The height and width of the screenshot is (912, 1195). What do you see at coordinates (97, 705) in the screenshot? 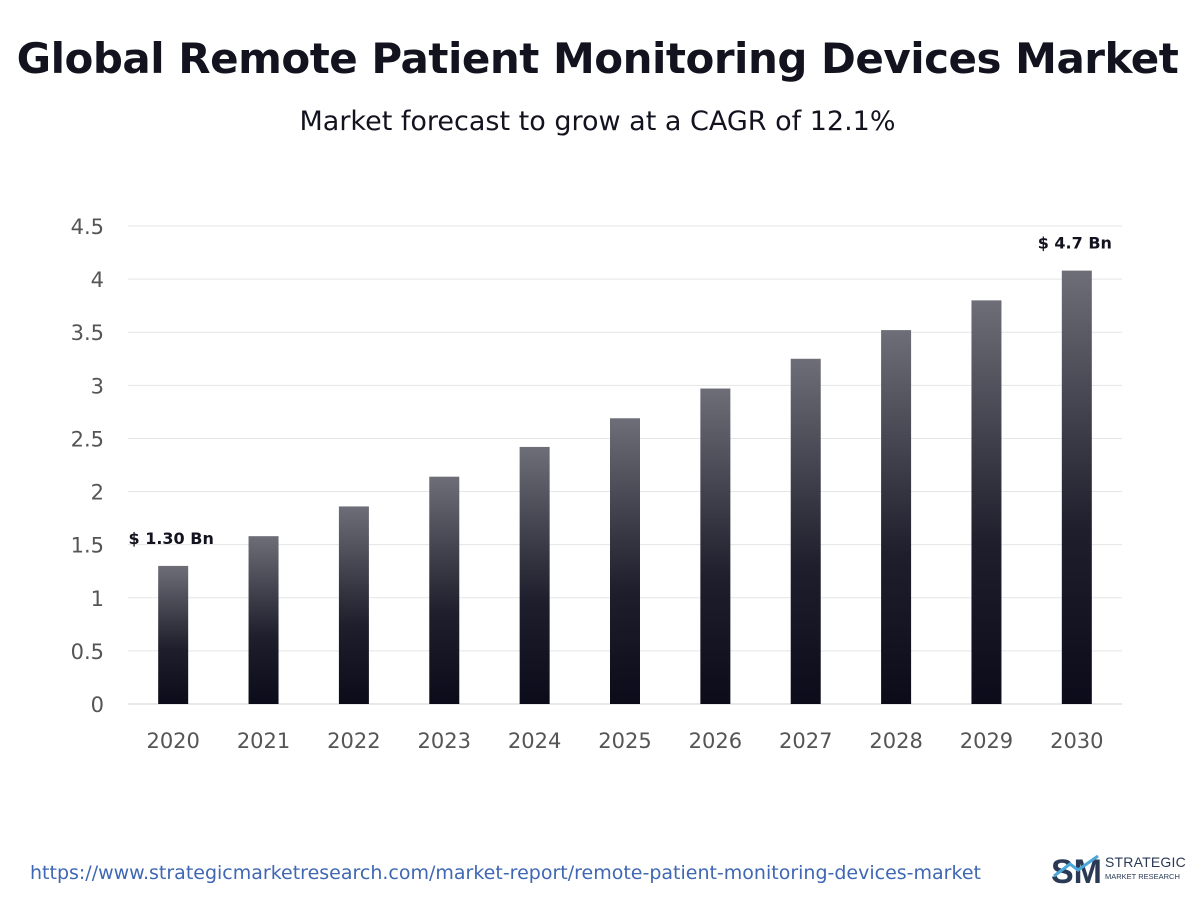
I see `y-tick-label: 0` at bounding box center [97, 705].